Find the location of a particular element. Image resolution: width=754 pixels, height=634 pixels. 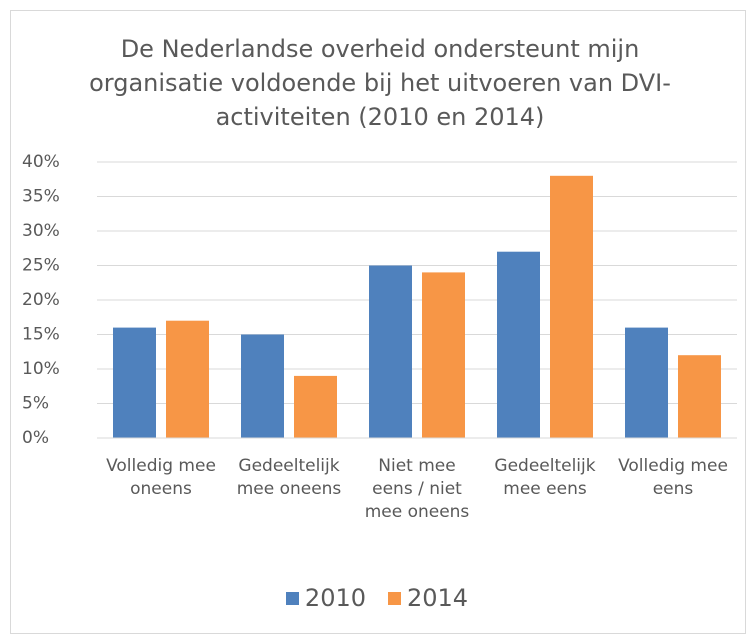

x-tick-label: Niet mee eens / niet mee oneens is located at coordinates (417, 489).